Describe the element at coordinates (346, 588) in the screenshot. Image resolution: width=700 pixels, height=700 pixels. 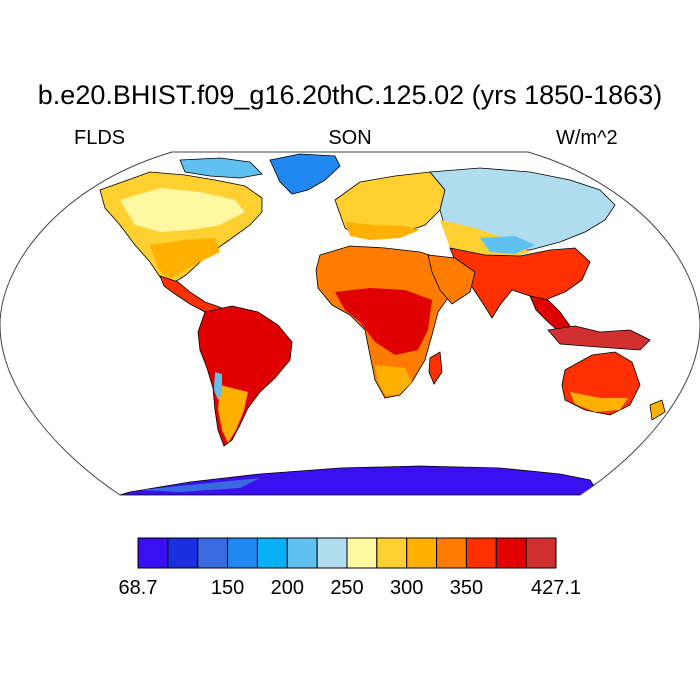
I see `colorbar-tick-label: 250` at that location.